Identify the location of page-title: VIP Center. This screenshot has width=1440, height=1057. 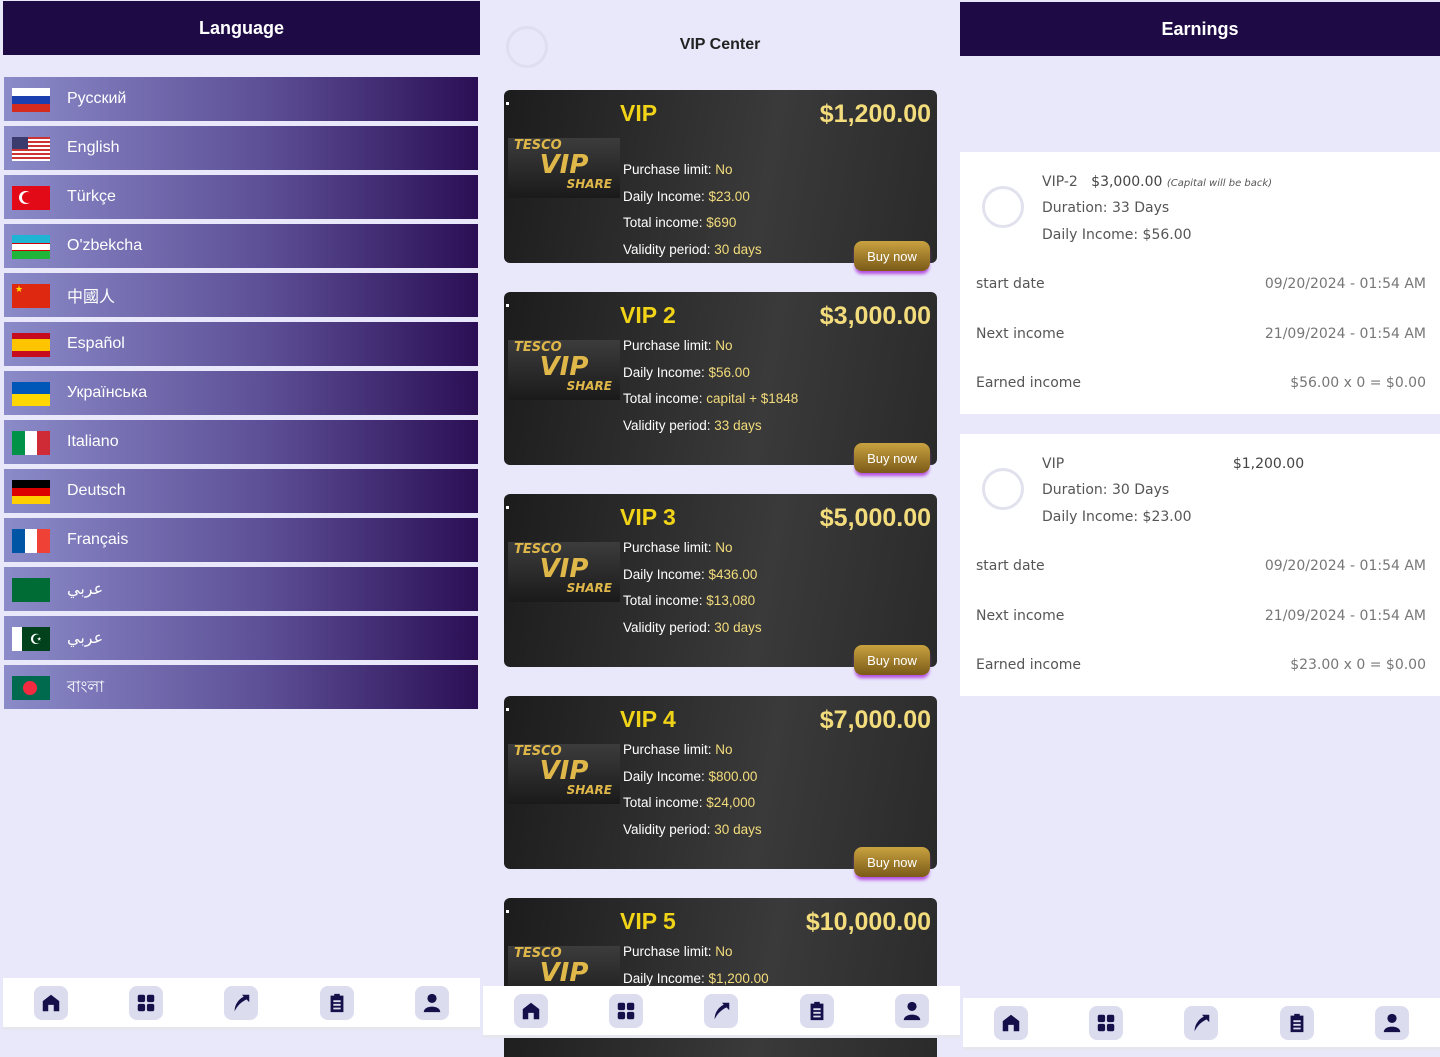
(720, 44).